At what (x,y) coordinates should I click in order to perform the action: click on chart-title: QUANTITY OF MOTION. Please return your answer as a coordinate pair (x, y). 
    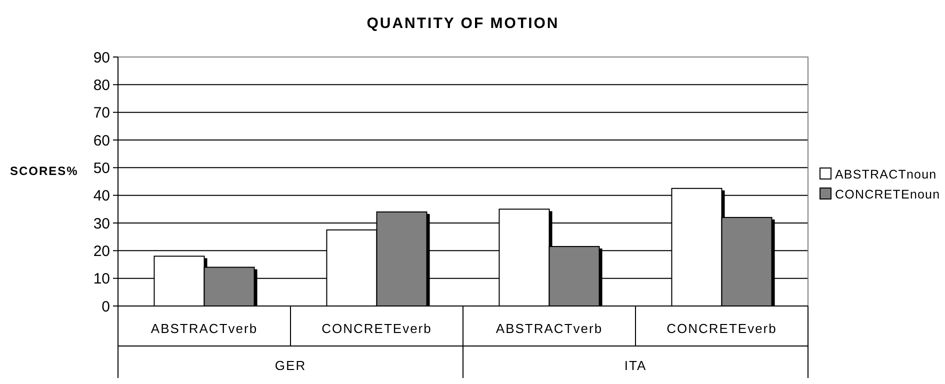
    Looking at the image, I should click on (463, 23).